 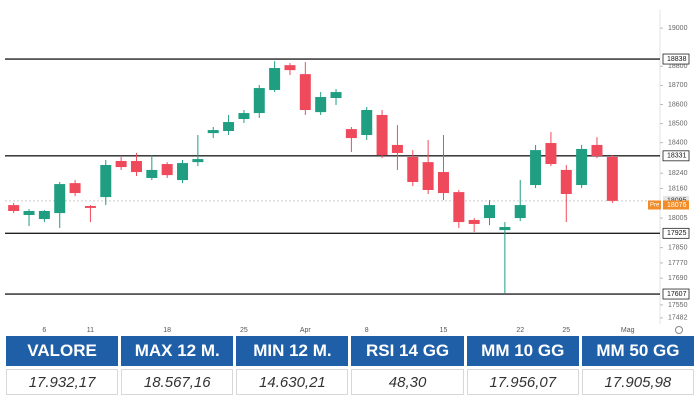 What do you see at coordinates (44, 330) in the screenshot?
I see `x-tick-label: 6` at bounding box center [44, 330].